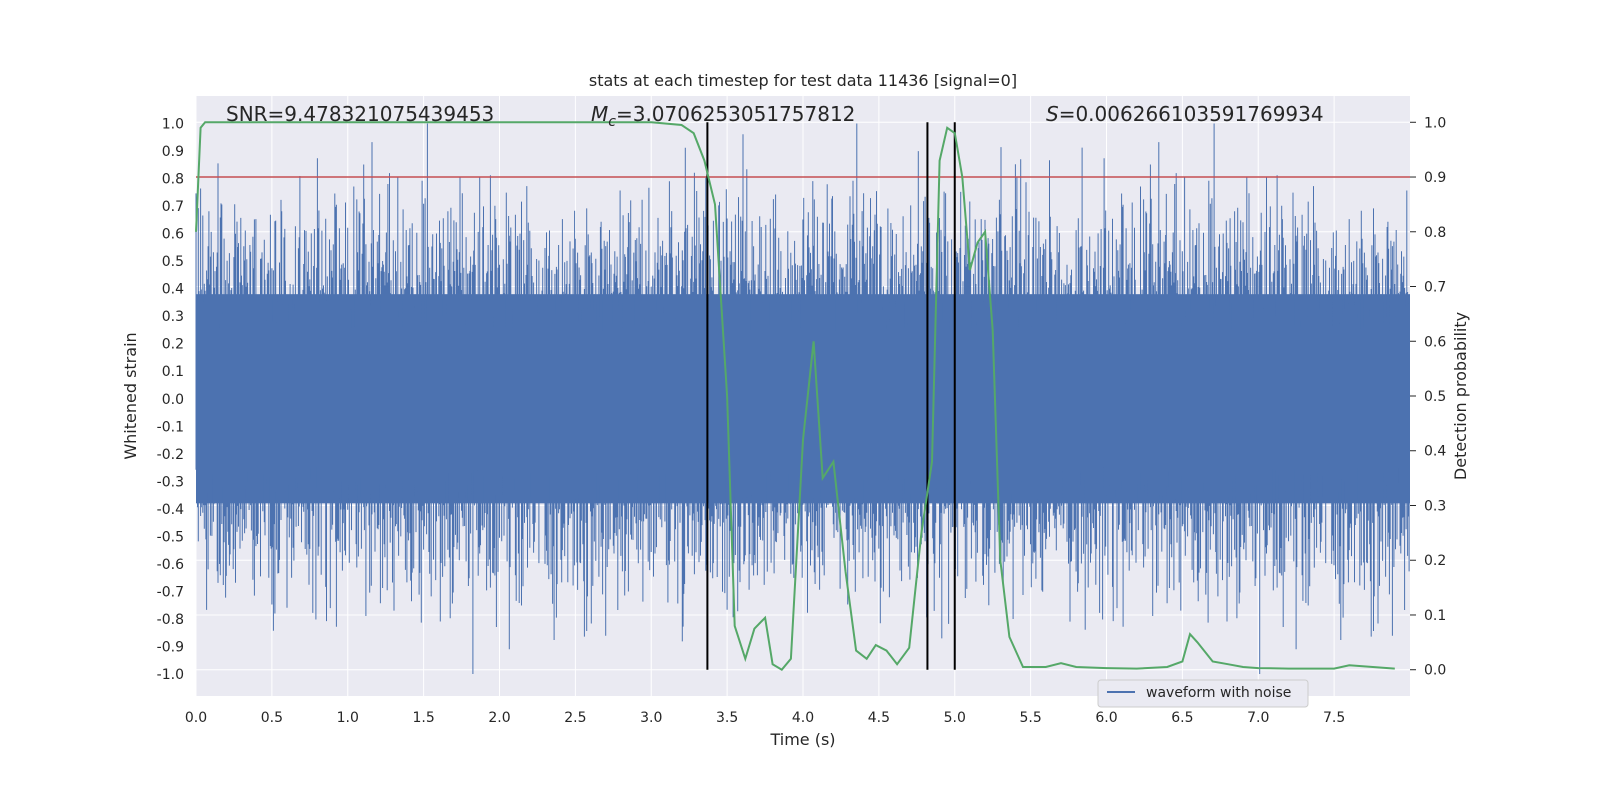 The height and width of the screenshot is (800, 1600). I want to click on x-tick-label: 4.5, so click(879, 718).